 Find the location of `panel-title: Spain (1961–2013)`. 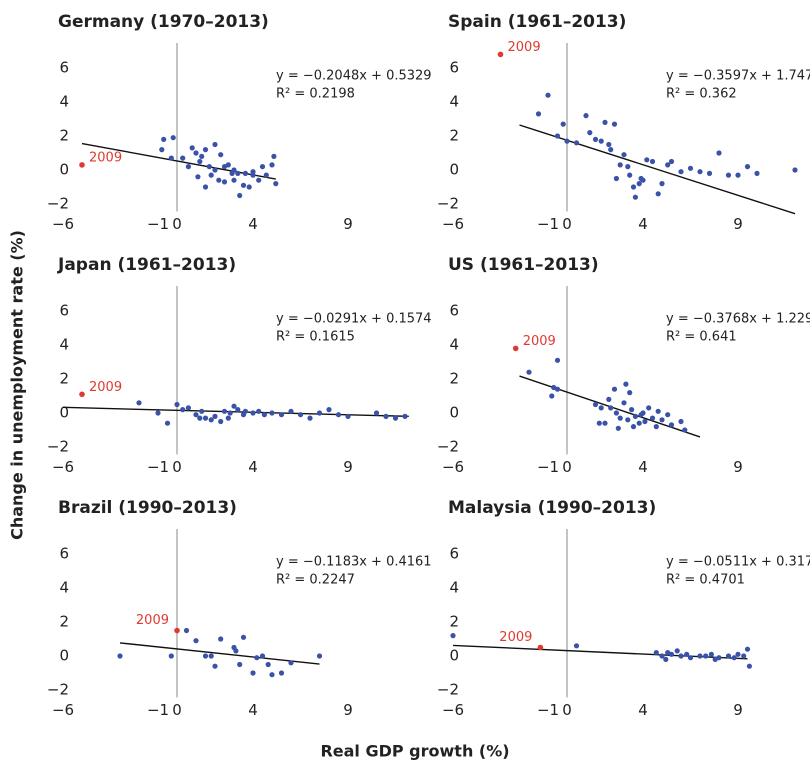

panel-title: Spain (1961–2013) is located at coordinates (537, 22).